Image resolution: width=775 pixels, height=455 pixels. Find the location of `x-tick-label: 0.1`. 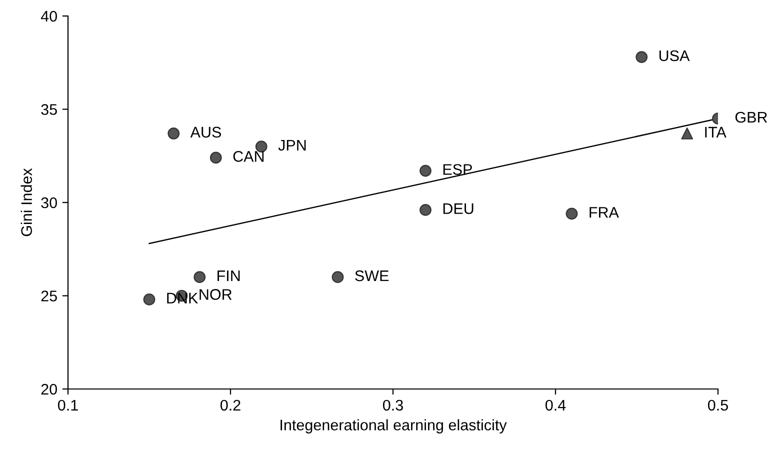

x-tick-label: 0.1 is located at coordinates (68, 405).